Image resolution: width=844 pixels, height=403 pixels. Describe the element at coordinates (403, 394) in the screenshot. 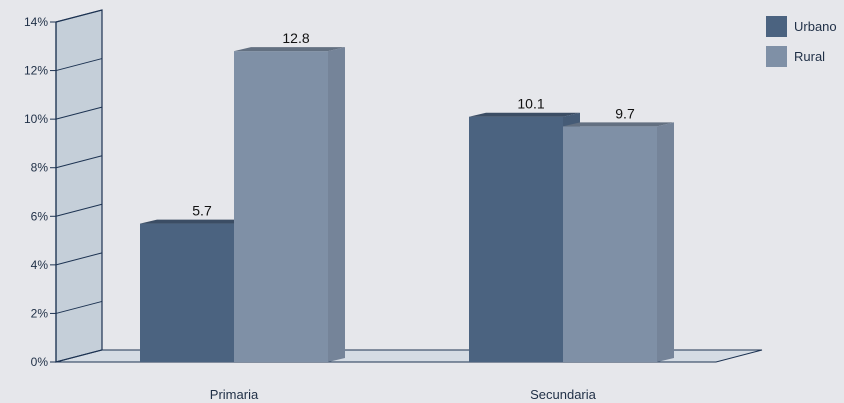

I see `x-axis-category-labels: Primaria Secundaria` at that location.